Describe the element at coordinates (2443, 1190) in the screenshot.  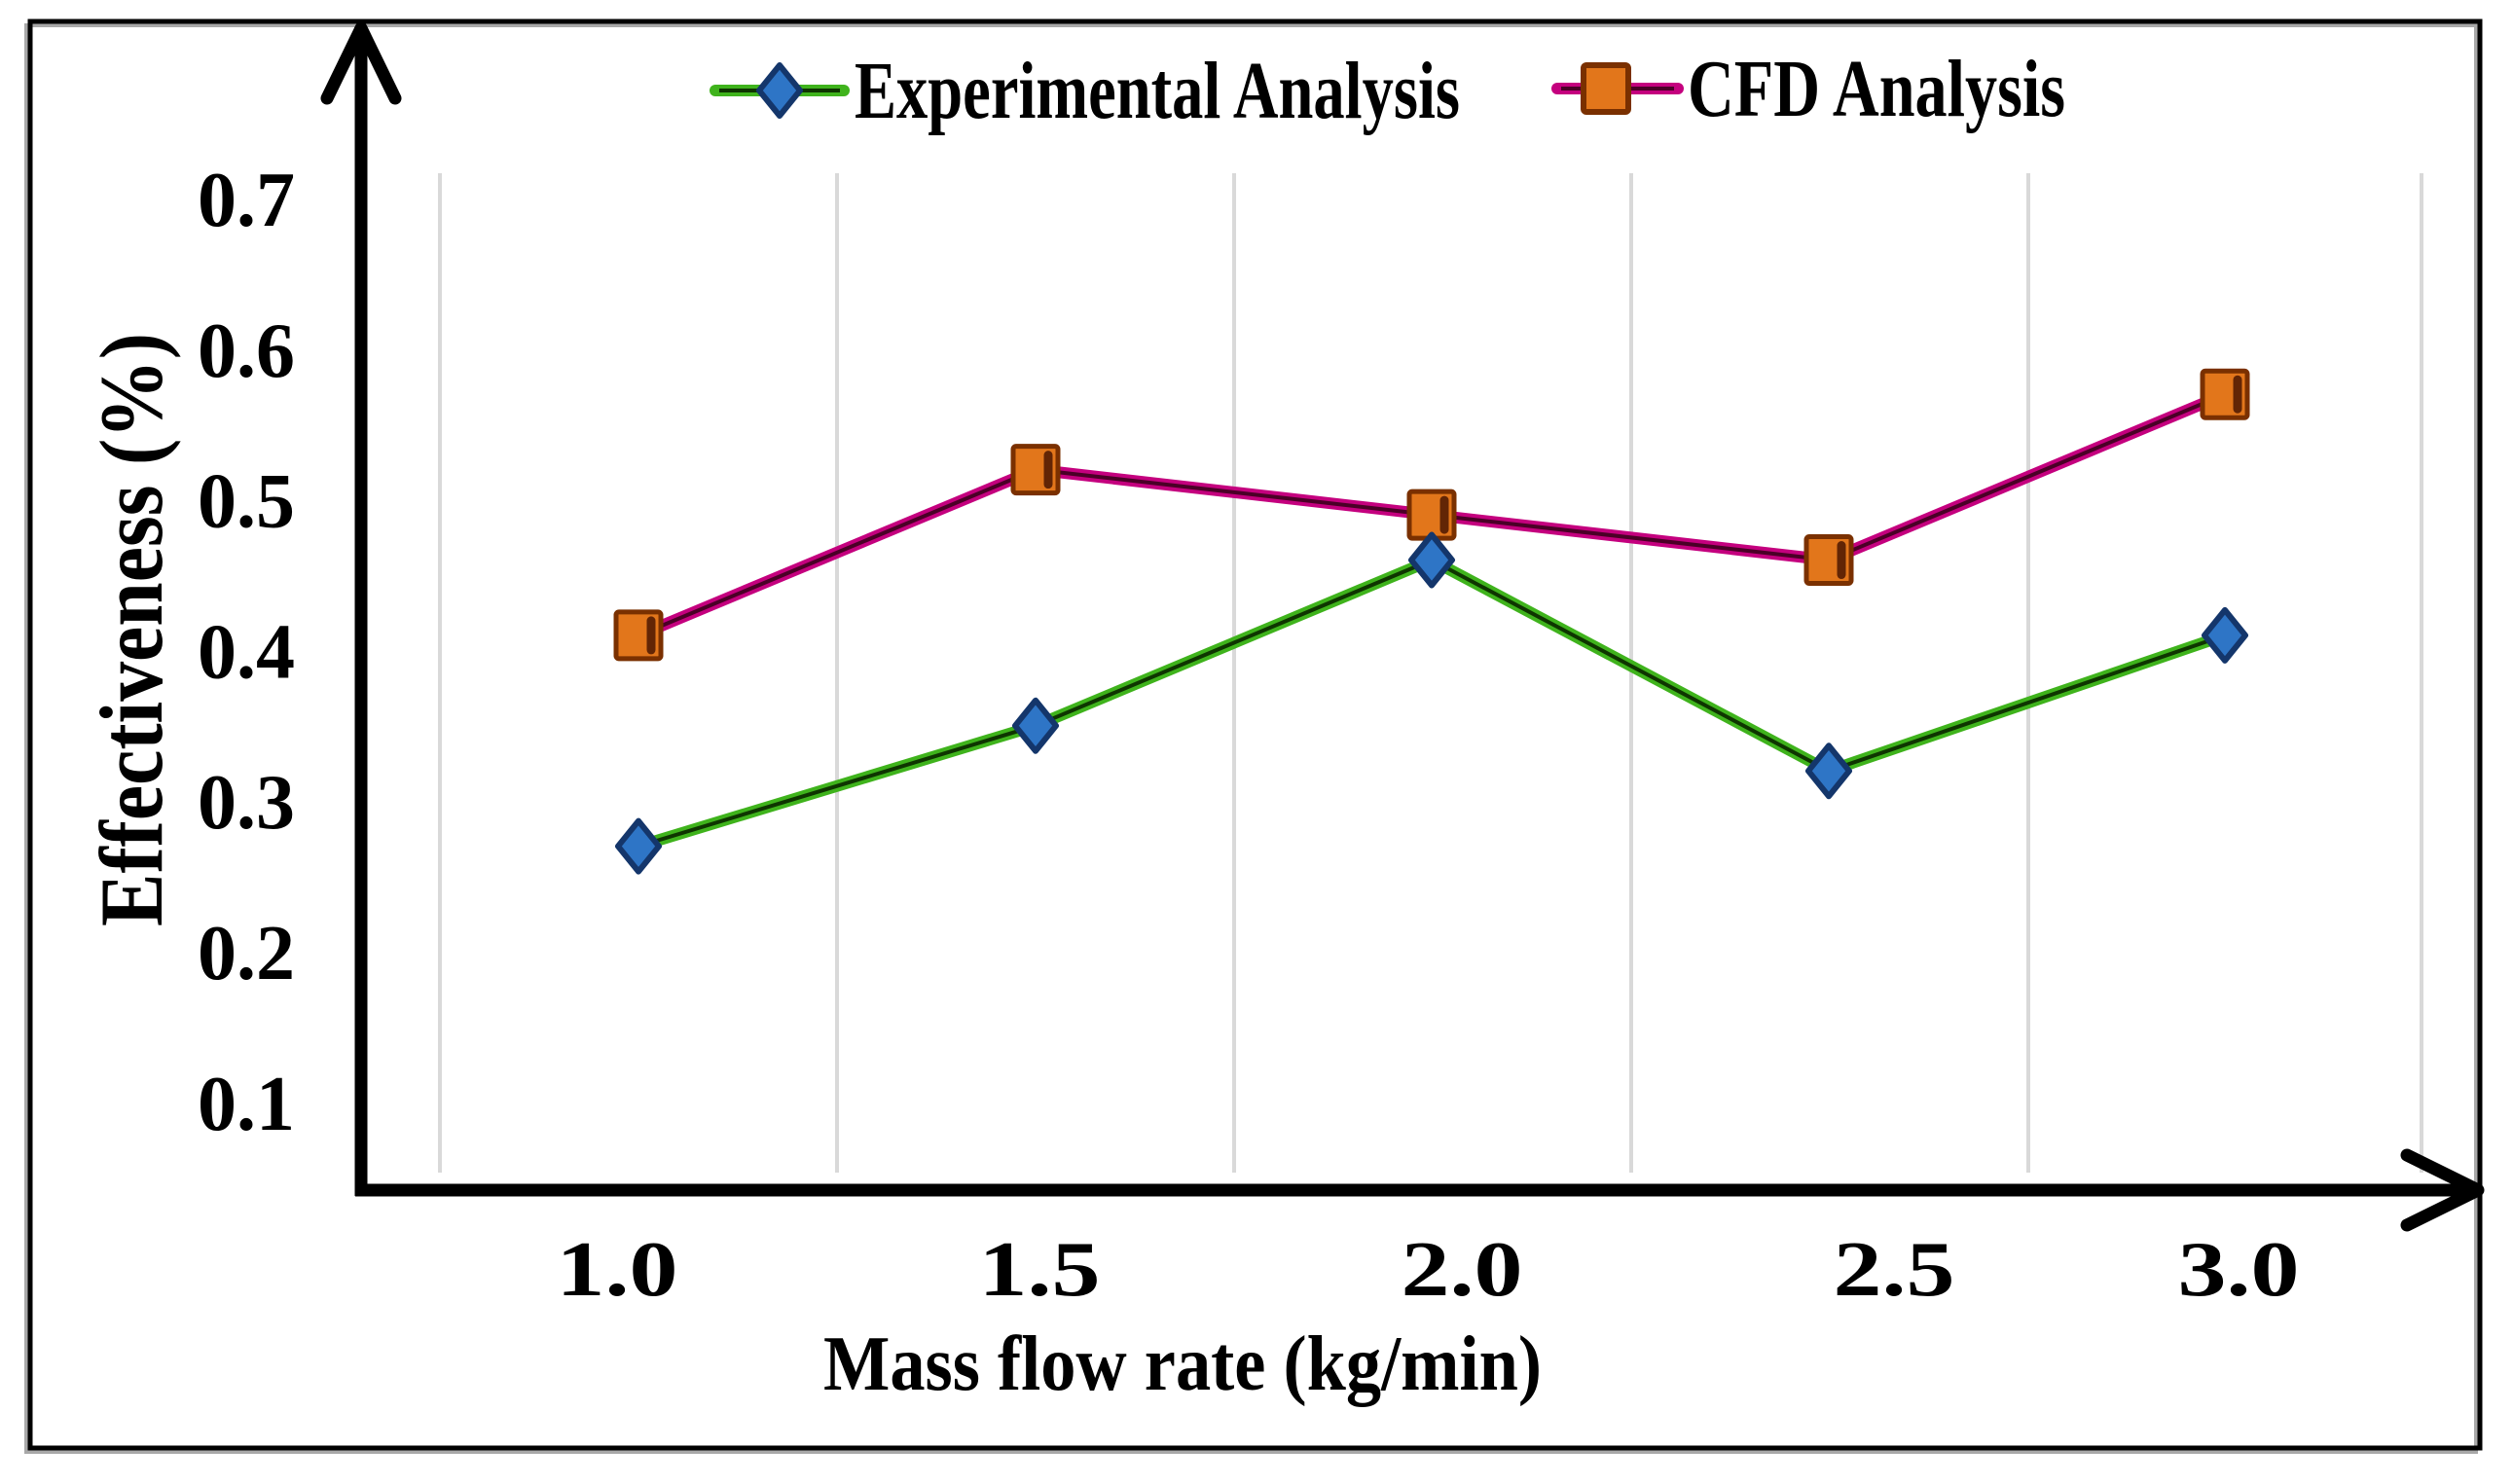
I see `x-axis-arrowhead-icon` at that location.